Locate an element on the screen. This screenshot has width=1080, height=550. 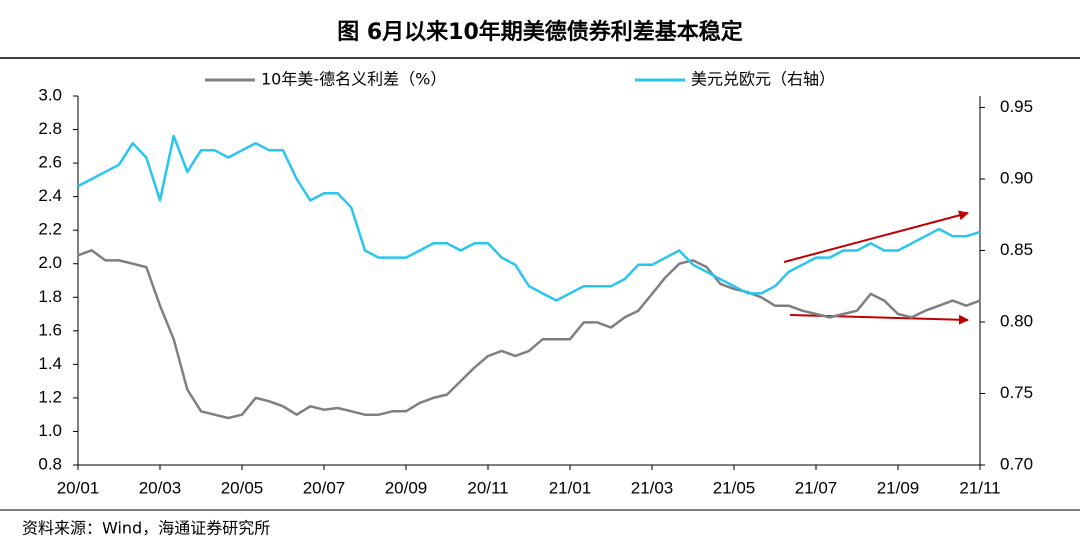
y2-tick-label: 0.95 is located at coordinates (1016, 106).